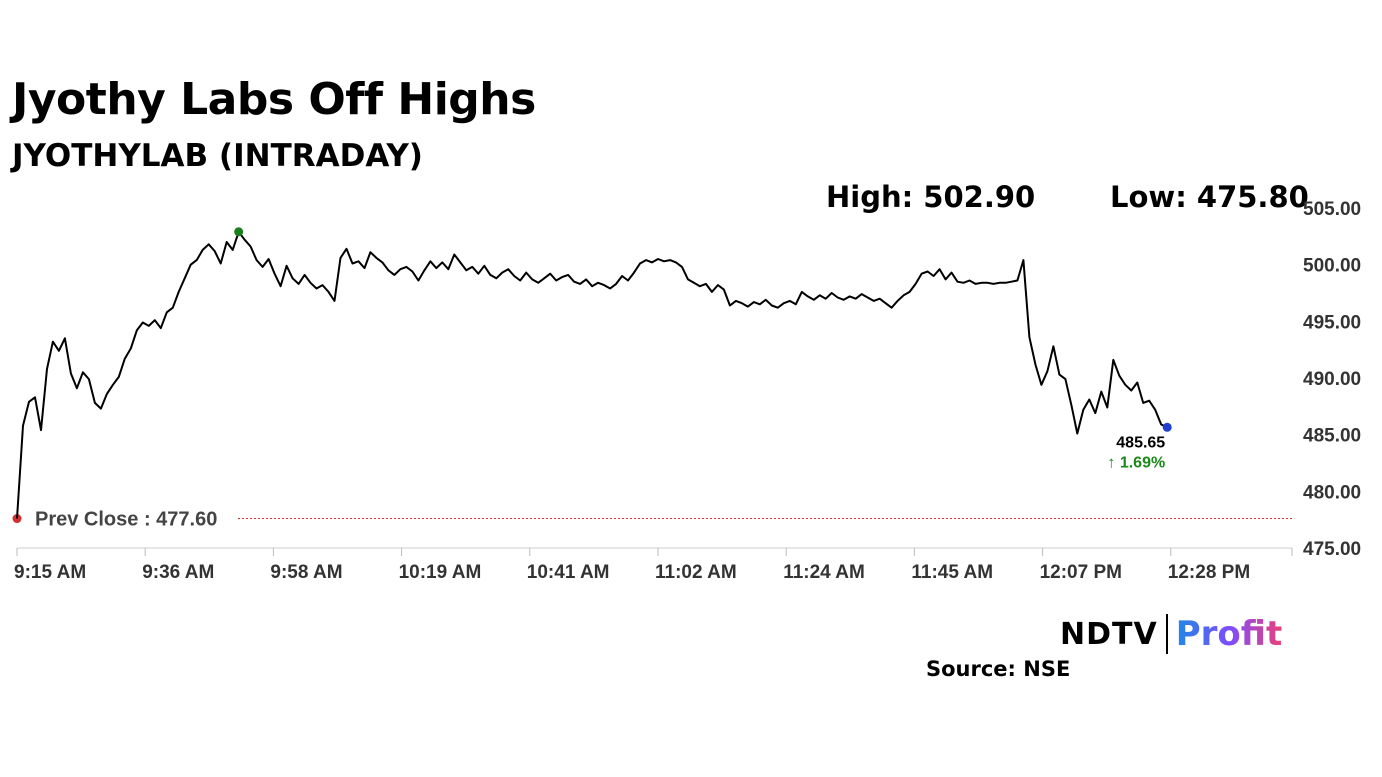 This screenshot has width=1382, height=777. What do you see at coordinates (1171, 634) in the screenshot?
I see `ndtv-profit-logo: NDTV Profit` at bounding box center [1171, 634].